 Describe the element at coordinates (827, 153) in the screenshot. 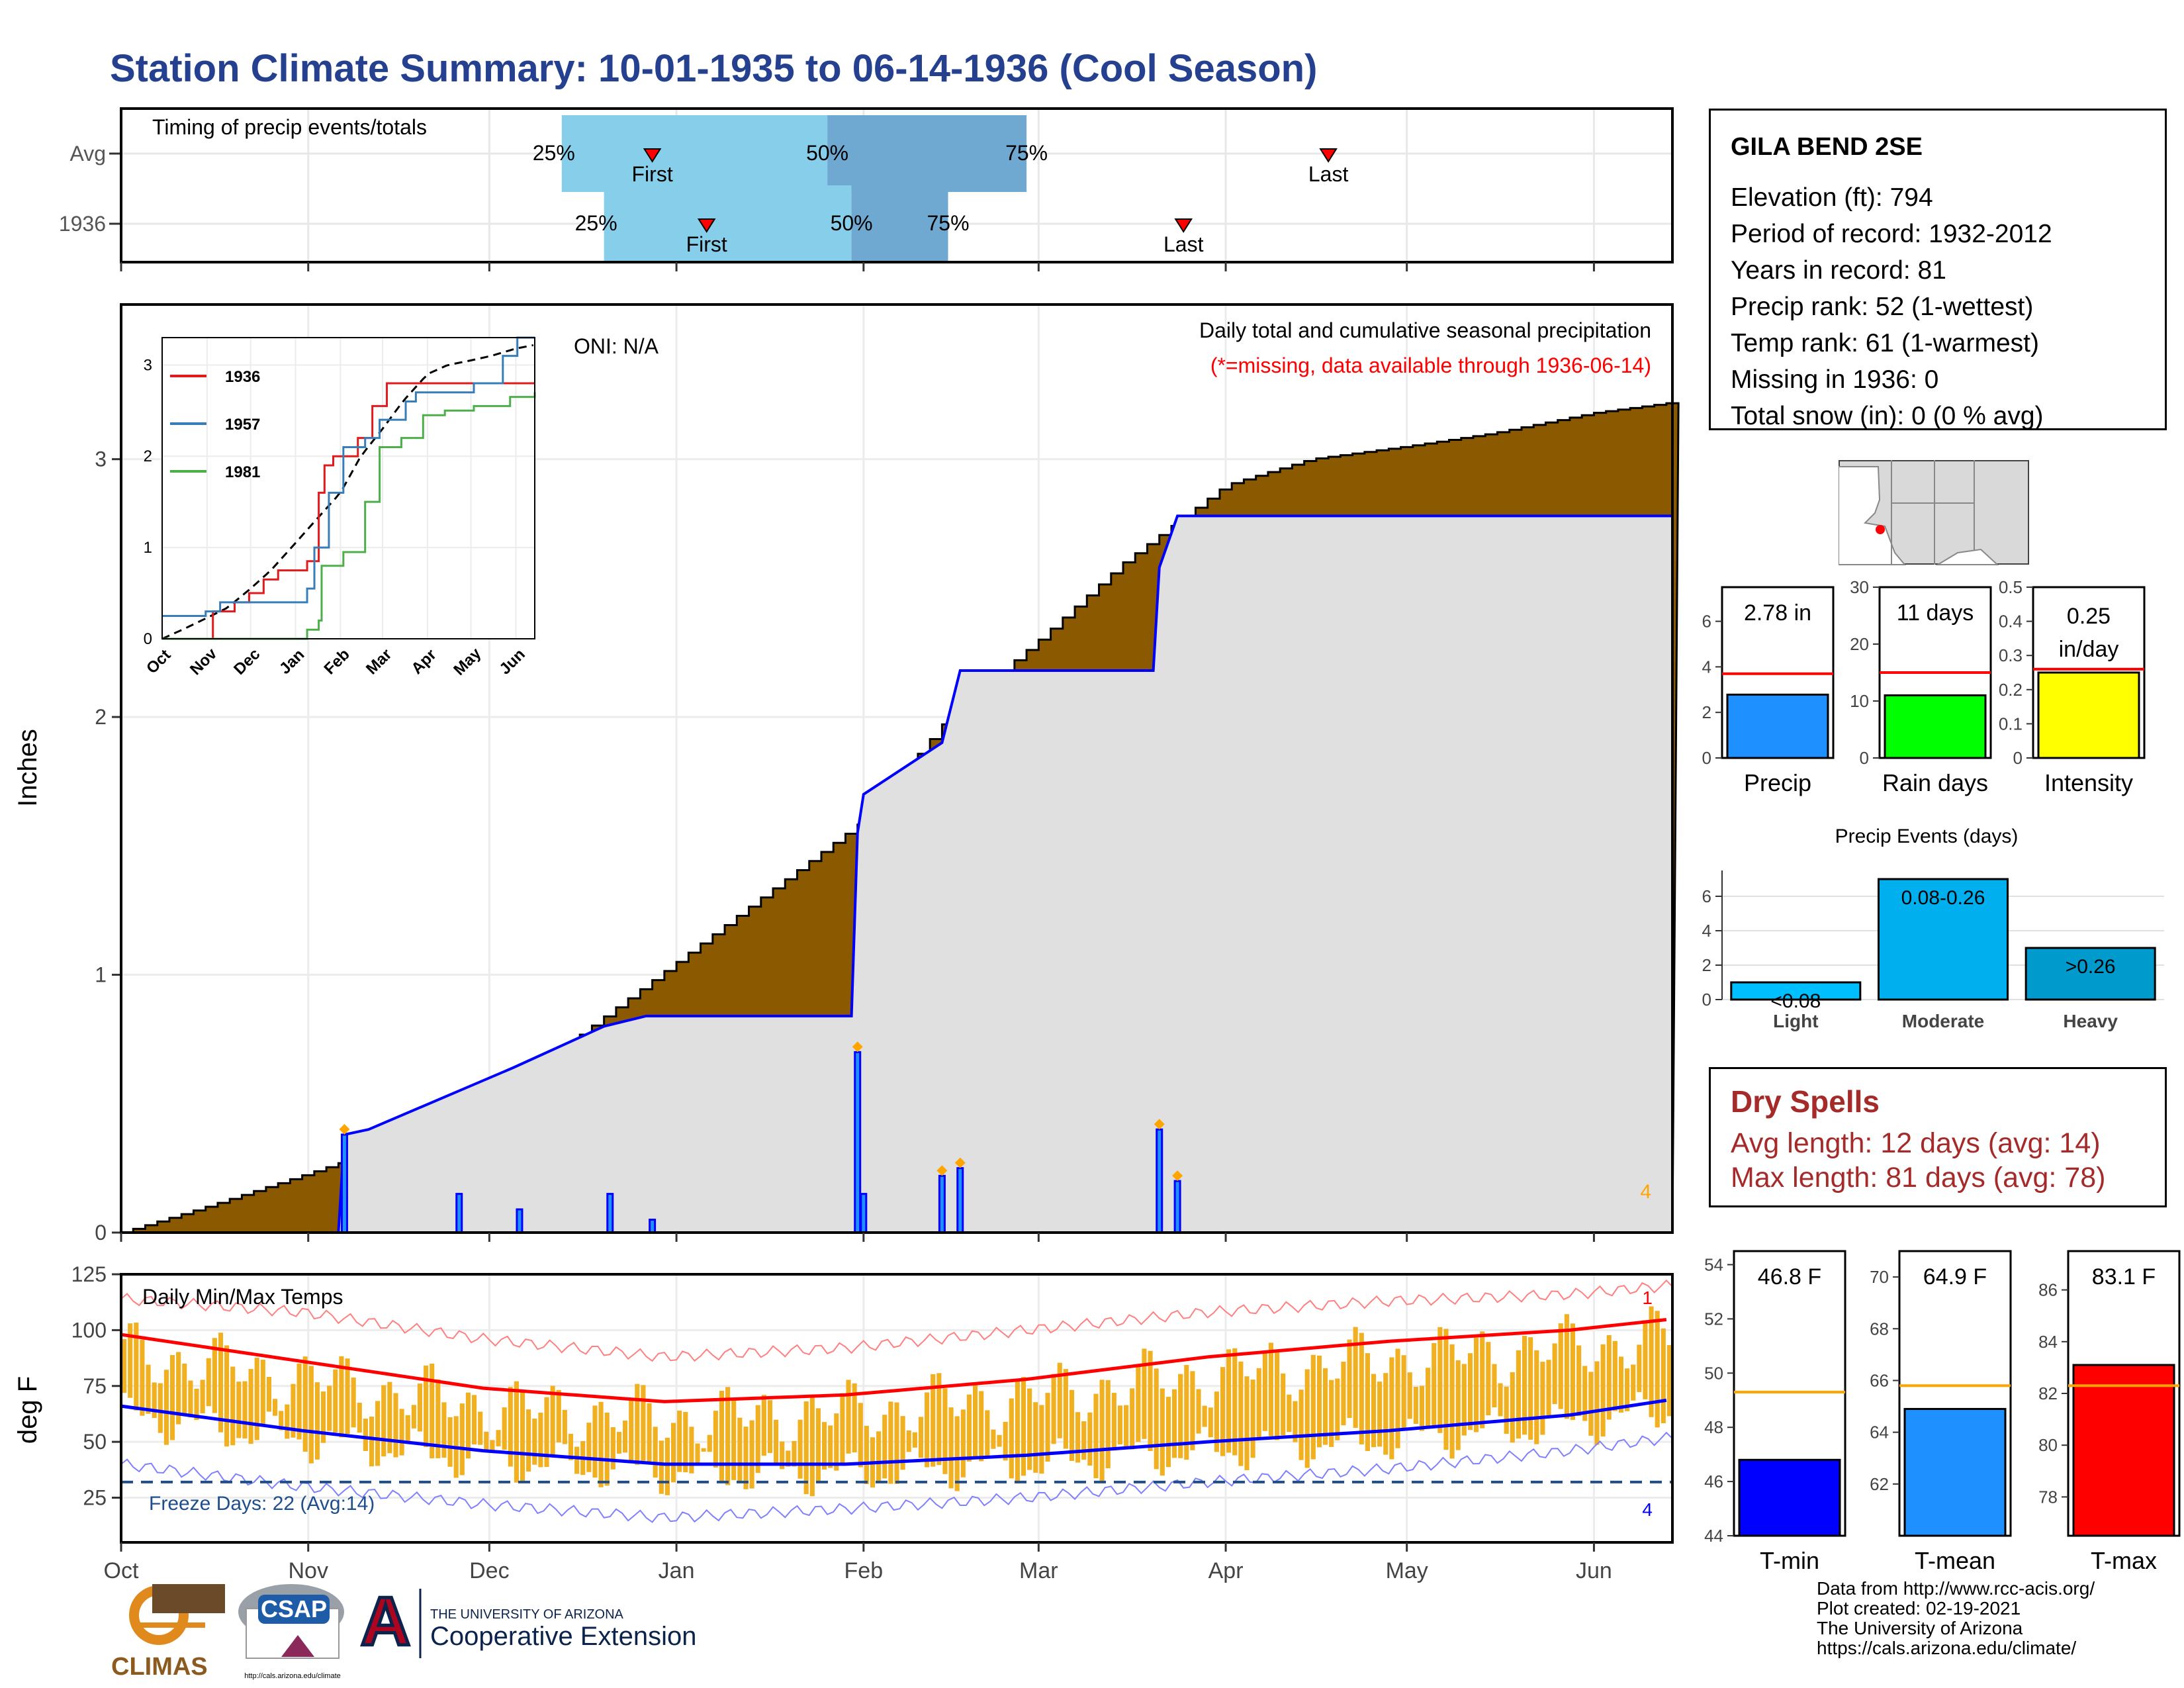

I see `timing-q50-label: 50%` at that location.